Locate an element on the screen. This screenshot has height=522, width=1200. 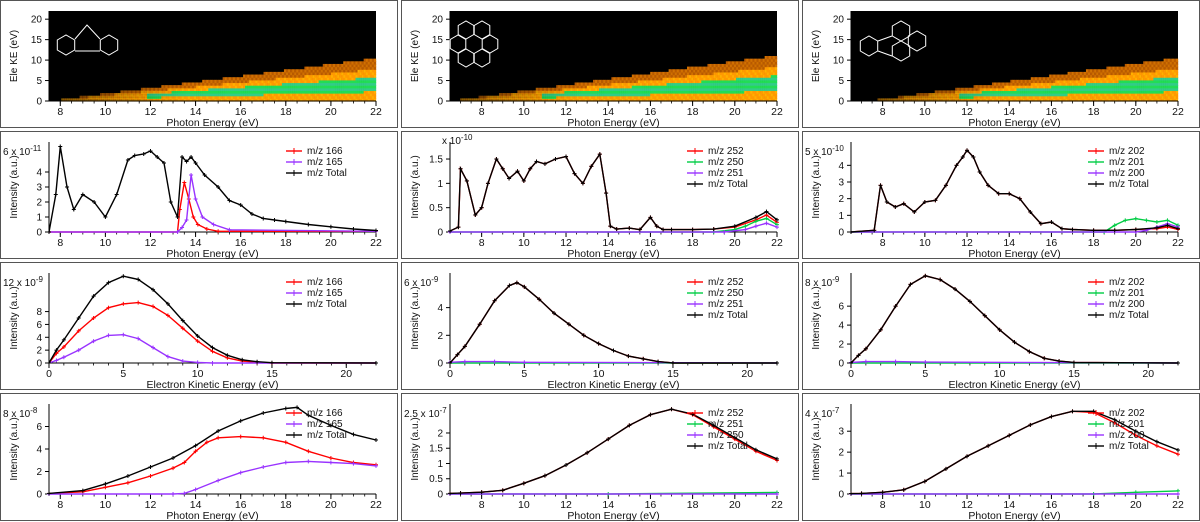
legend-label: m/z 201 is located at coordinates (1127, 162).